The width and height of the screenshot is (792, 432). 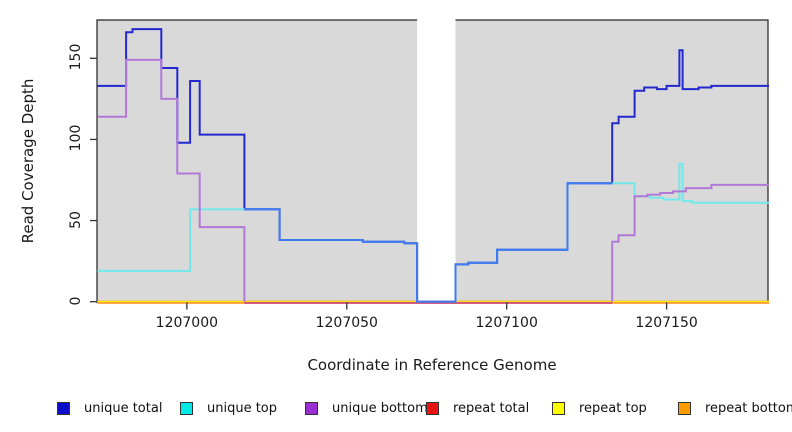 I want to click on y-axis-title: Read Coverage Depth, so click(x=28, y=161).